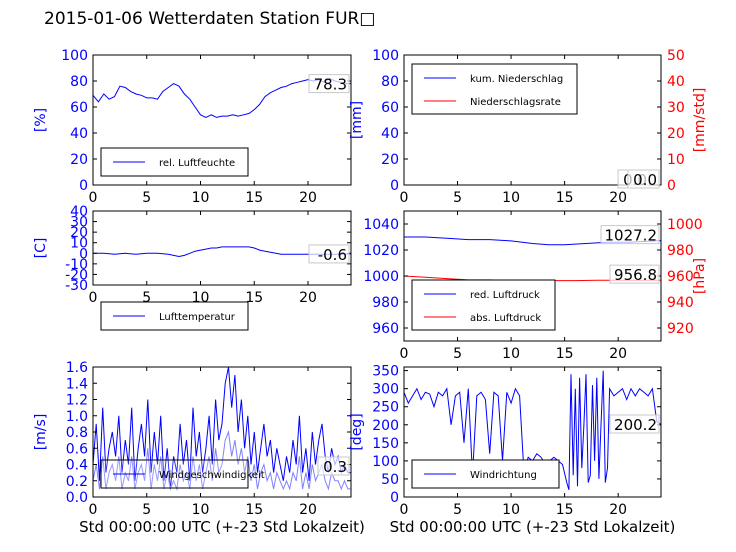 This screenshot has width=736, height=552. What do you see at coordinates (516, 79) in the screenshot?
I see `precipitation-legend-label: kum. Niederschlag` at bounding box center [516, 79].